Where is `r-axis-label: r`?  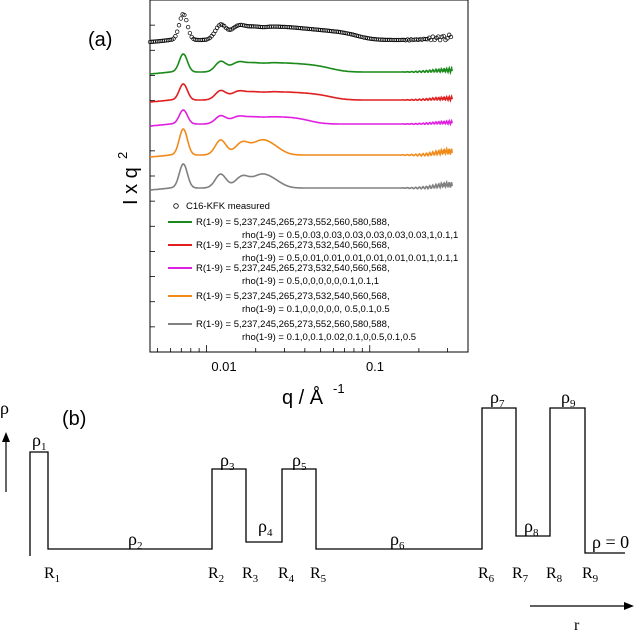
r-axis-label: r is located at coordinates (577, 625).